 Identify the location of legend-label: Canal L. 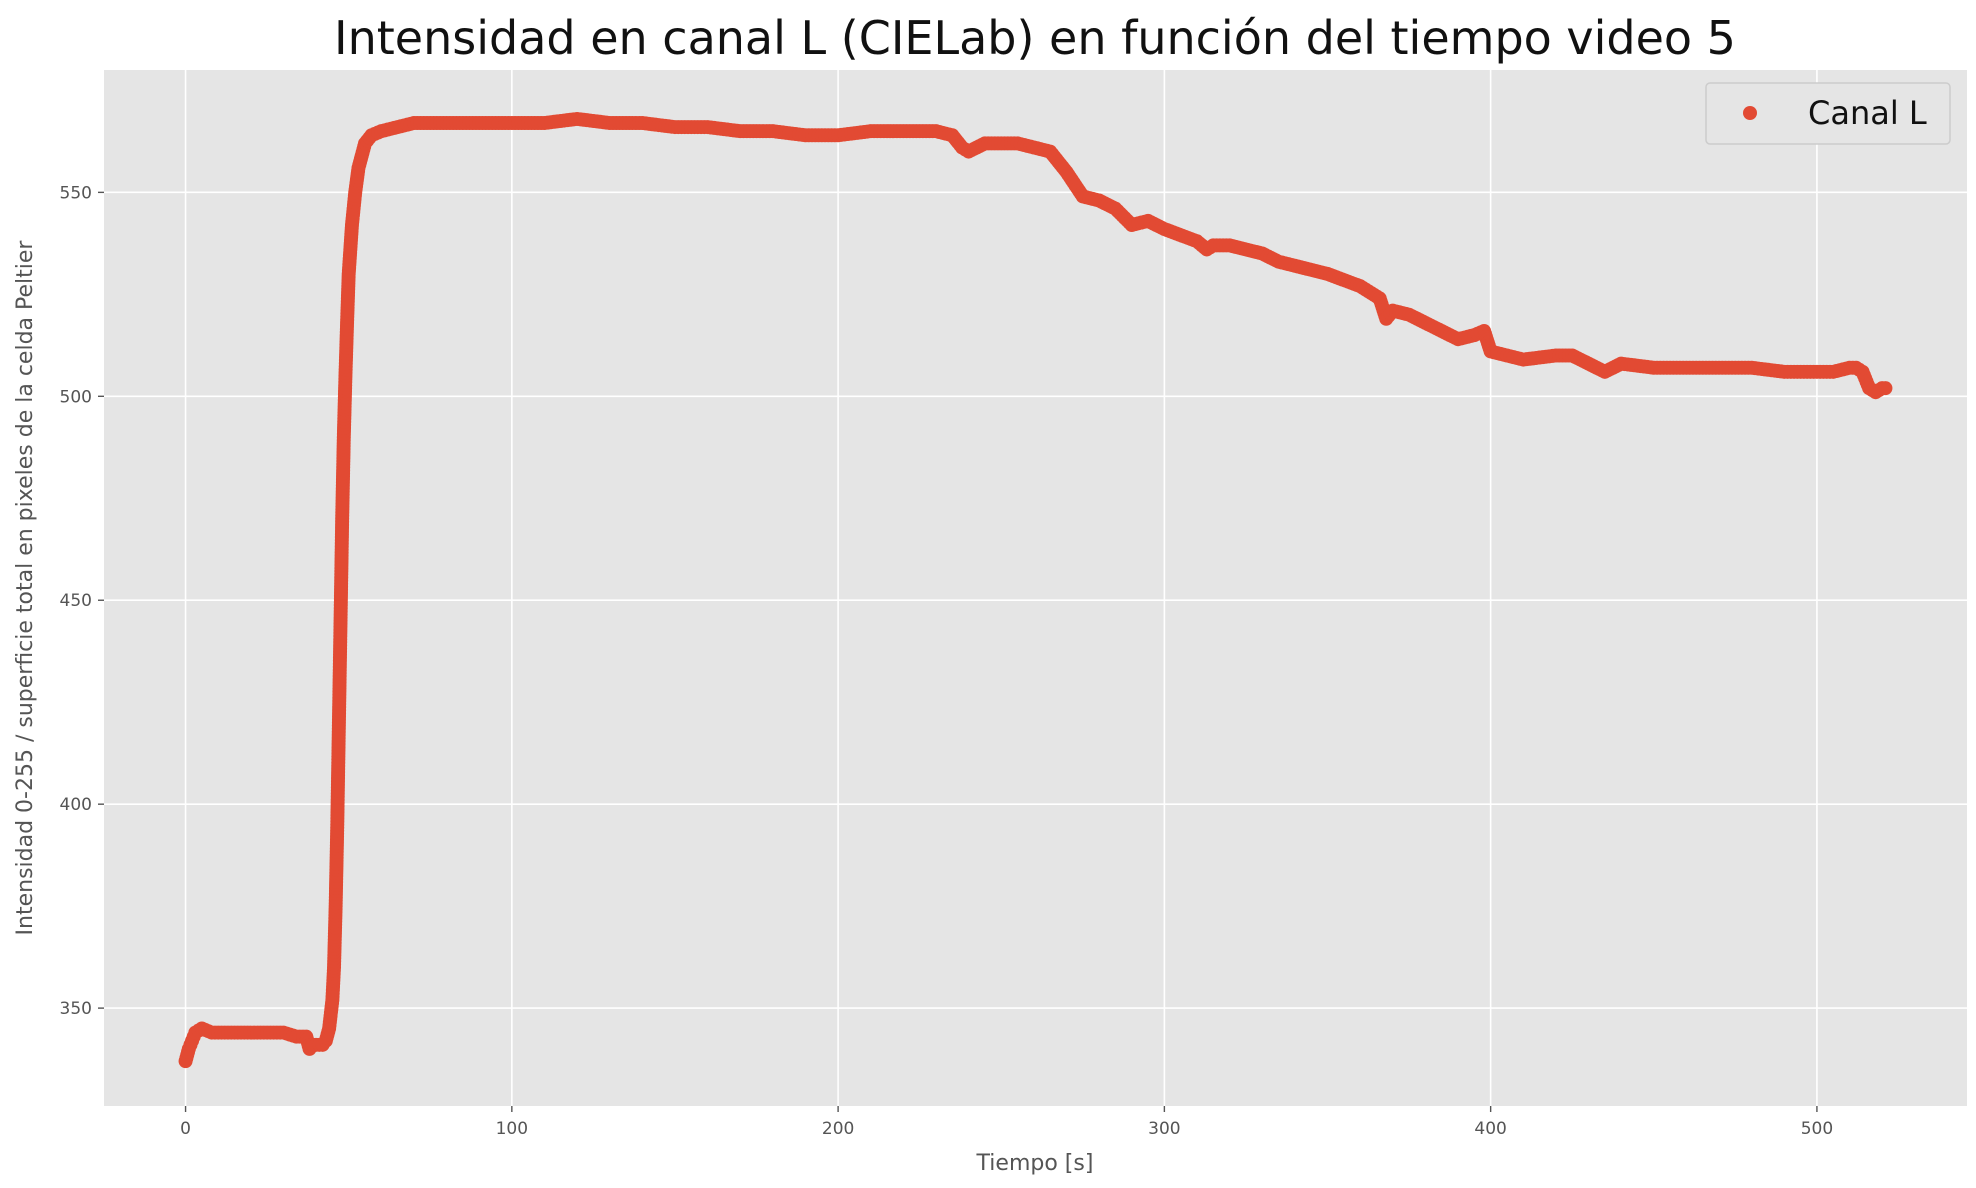
(1867, 113).